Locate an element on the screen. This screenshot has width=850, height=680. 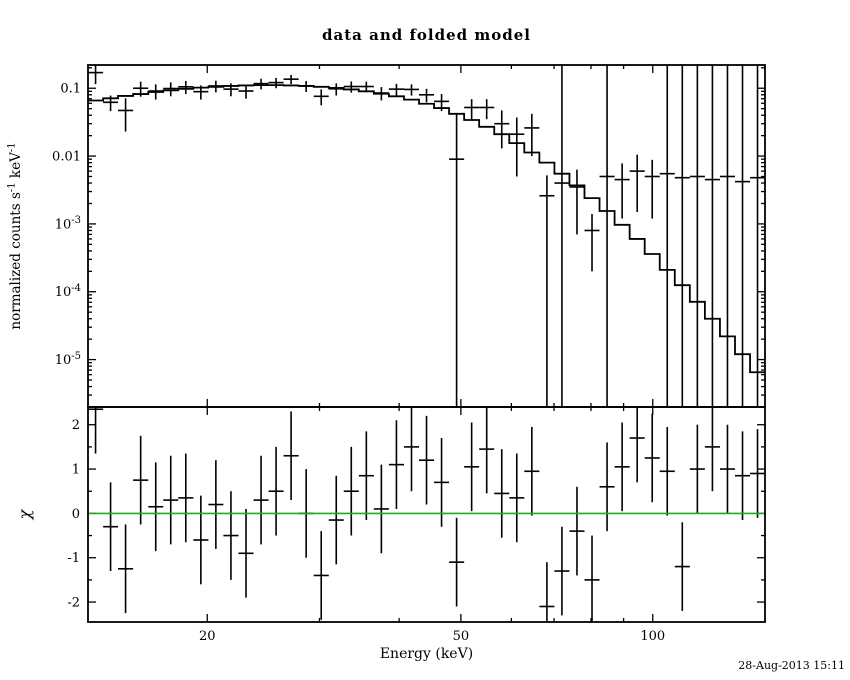
chart-title: data and folded model is located at coordinates (426, 35).